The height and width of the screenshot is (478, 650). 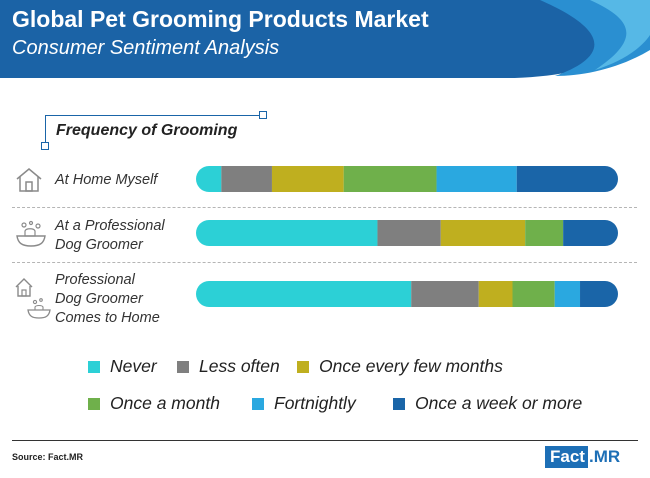 I want to click on legend-item-never: Never, so click(x=122, y=366).